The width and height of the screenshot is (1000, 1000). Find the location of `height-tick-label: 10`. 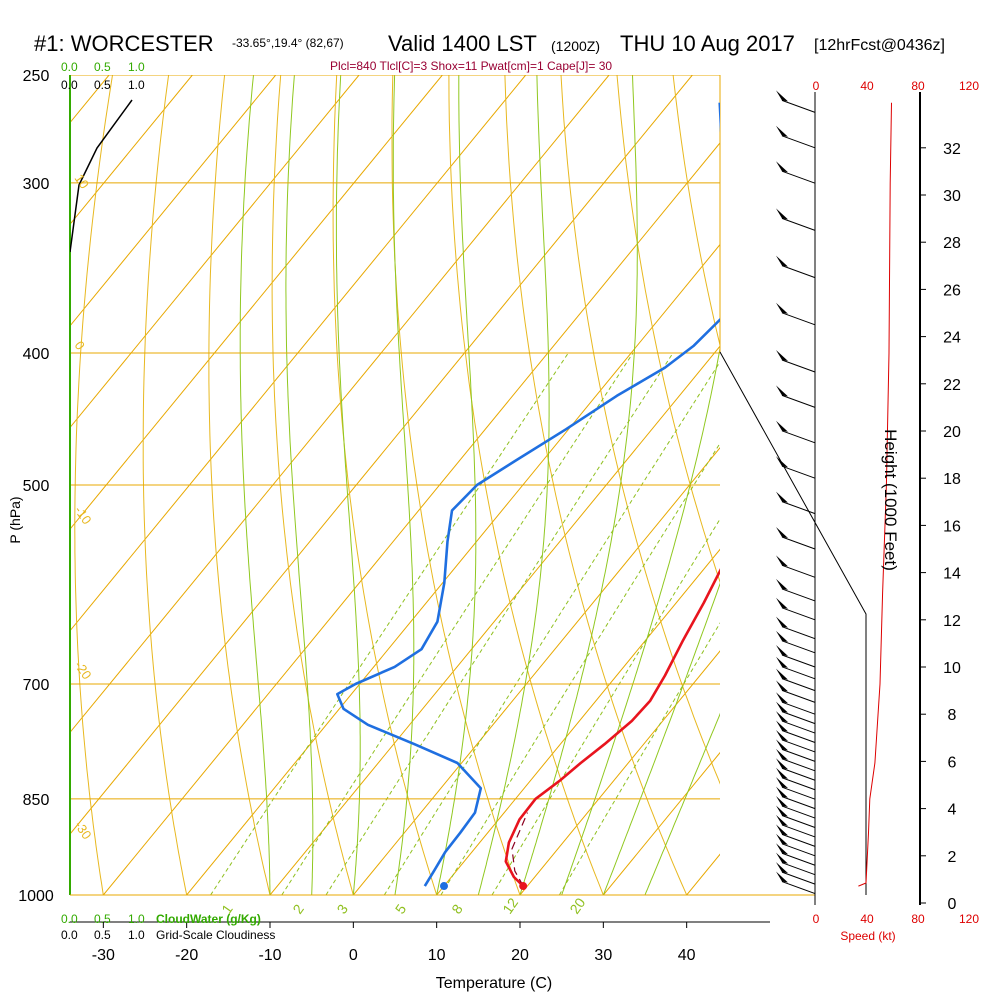

height-tick-label: 10 is located at coordinates (952, 668).